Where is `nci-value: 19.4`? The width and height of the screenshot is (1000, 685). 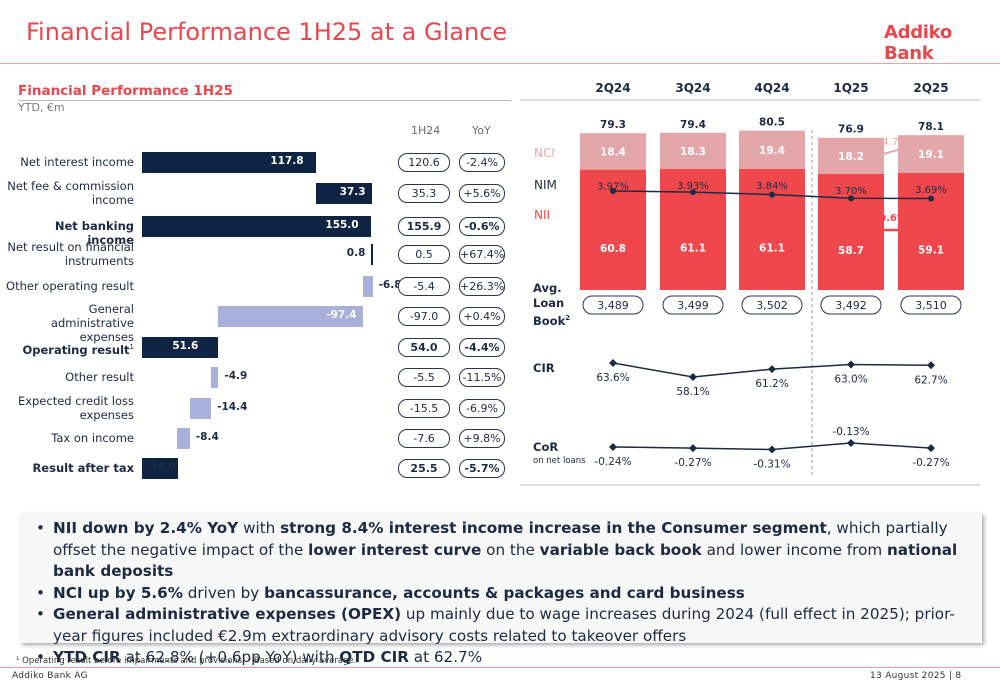
nci-value: 19.4 is located at coordinates (772, 151).